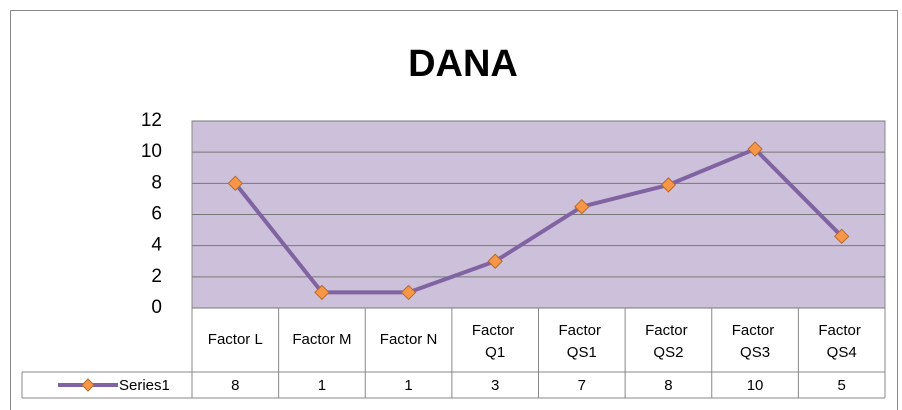 This screenshot has width=902, height=410. What do you see at coordinates (151, 120) in the screenshot?
I see `y-tick-label: 12` at bounding box center [151, 120].